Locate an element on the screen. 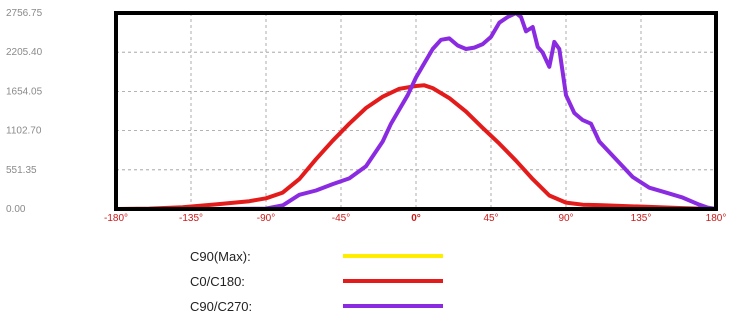 Image resolution: width=734 pixels, height=328 pixels. x-tick-label: -180° is located at coordinates (116, 218).